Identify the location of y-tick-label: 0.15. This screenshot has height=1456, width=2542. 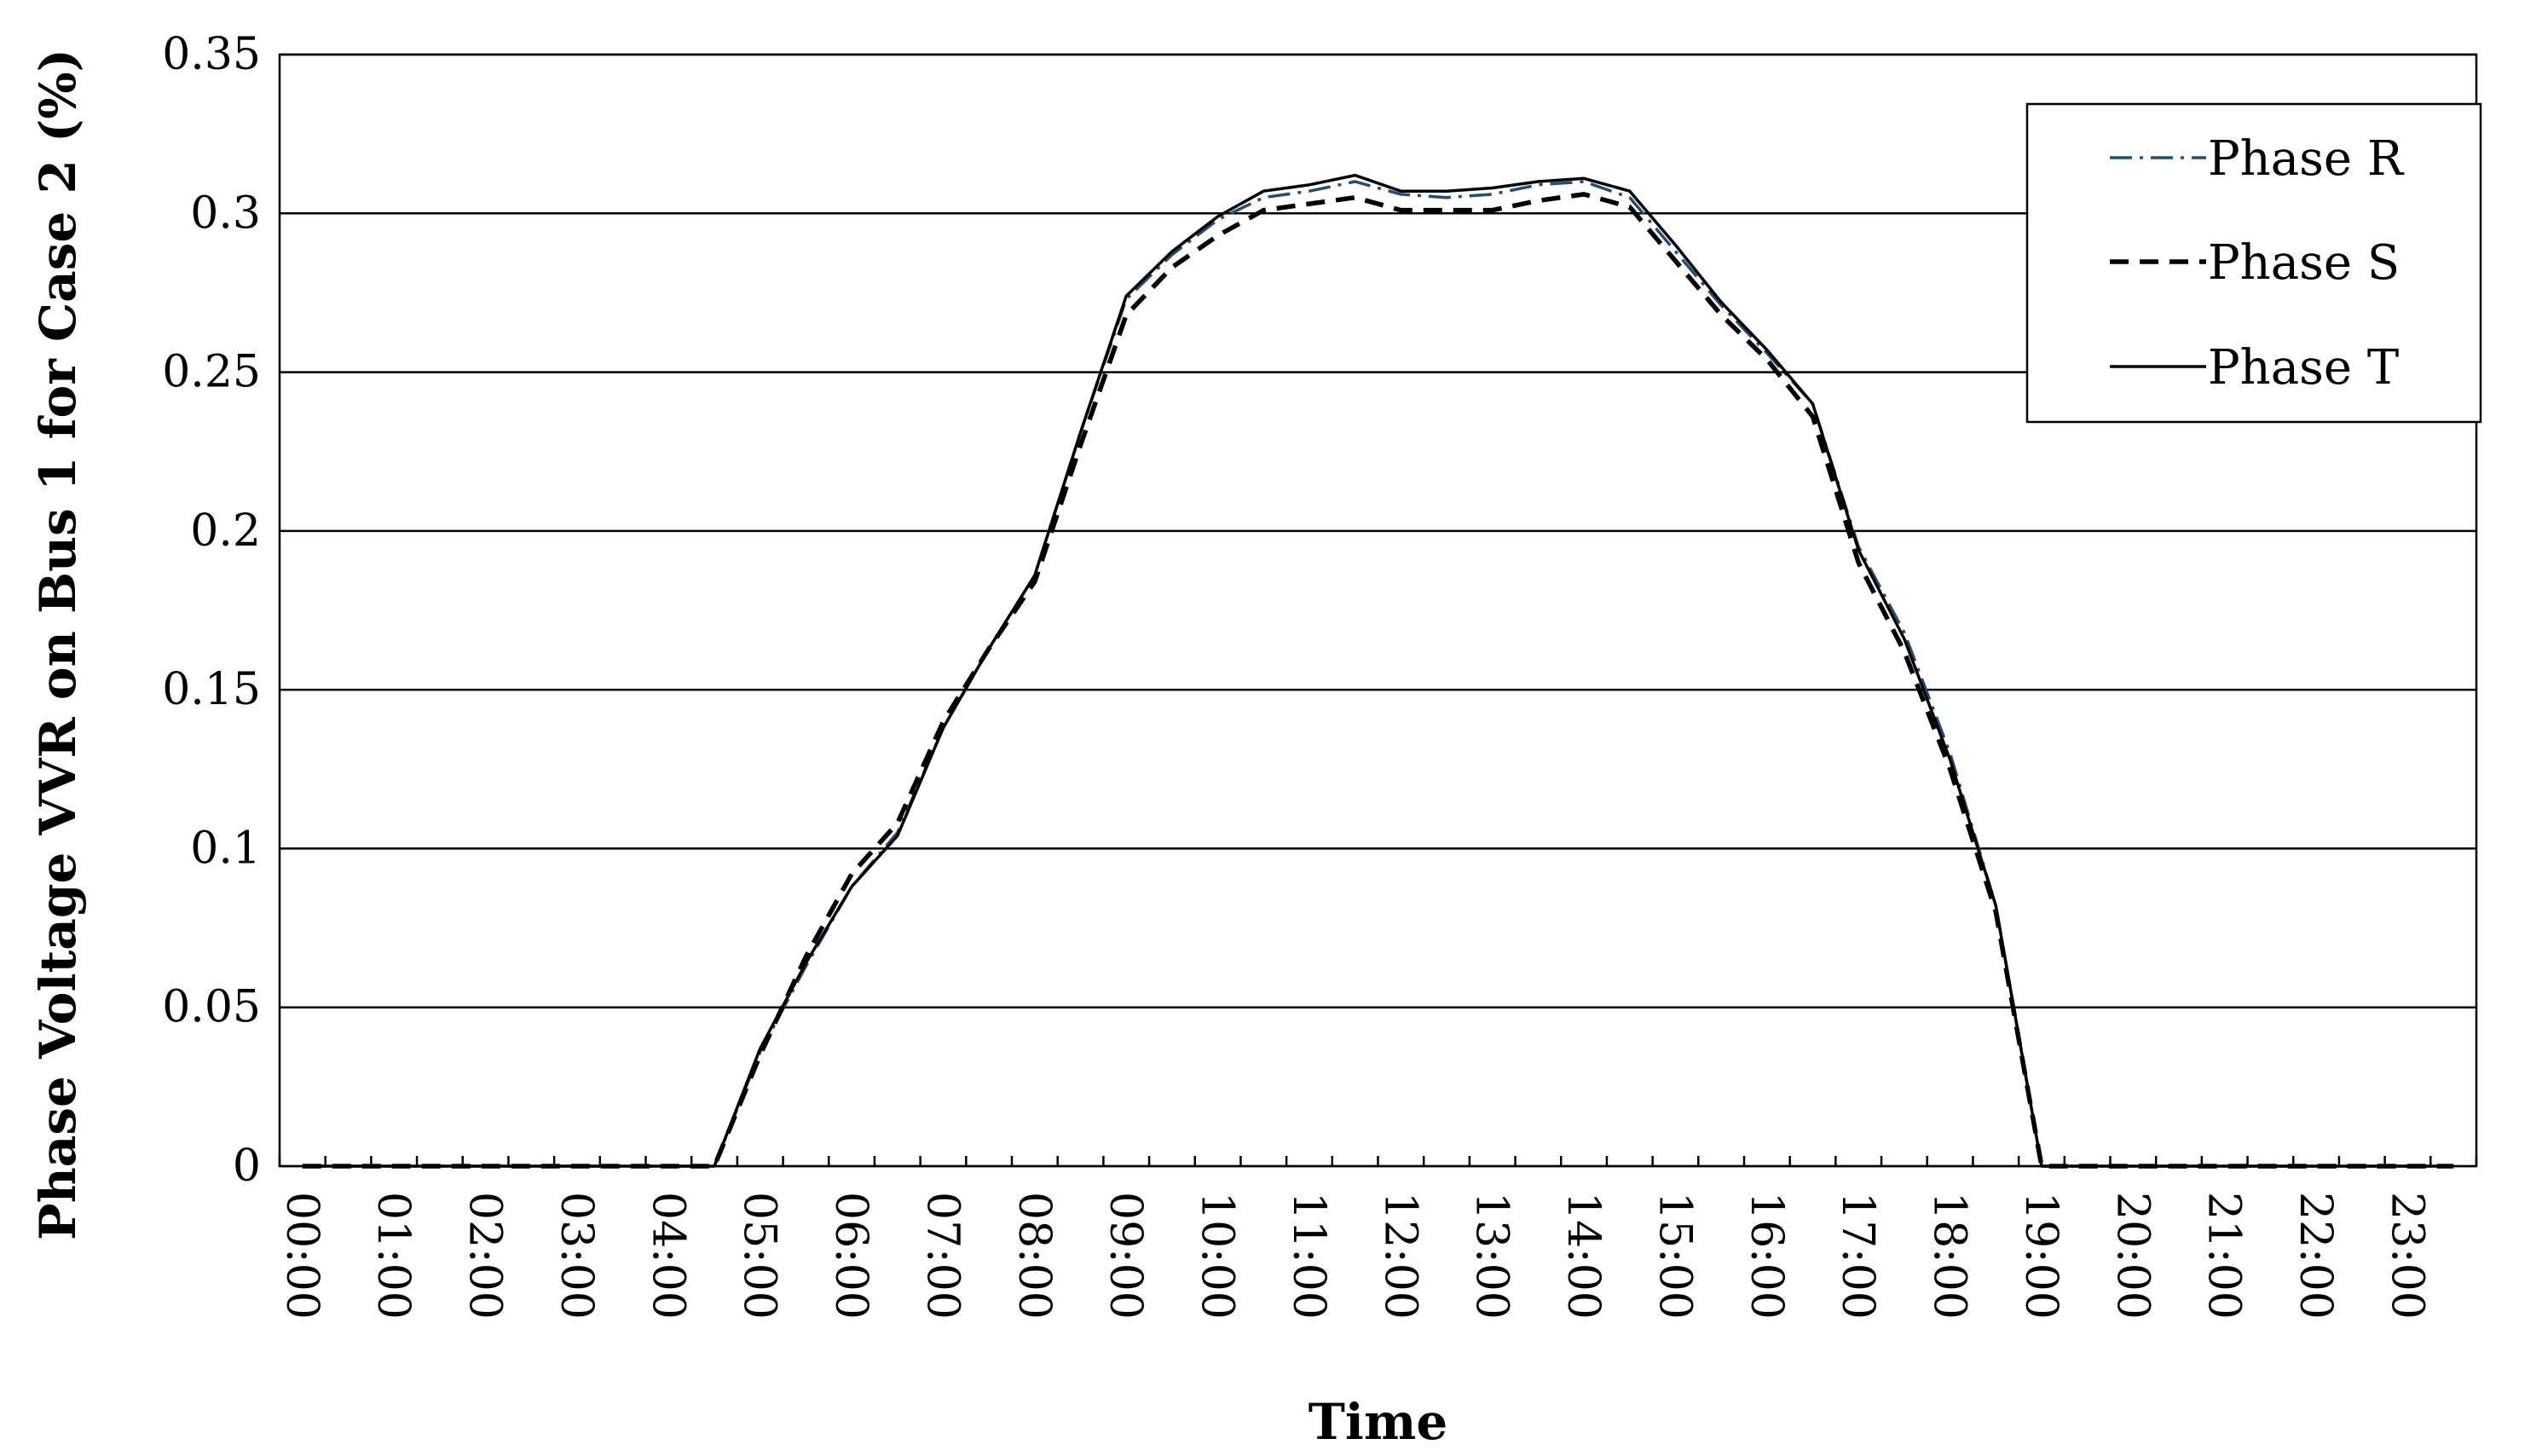
(211, 689).